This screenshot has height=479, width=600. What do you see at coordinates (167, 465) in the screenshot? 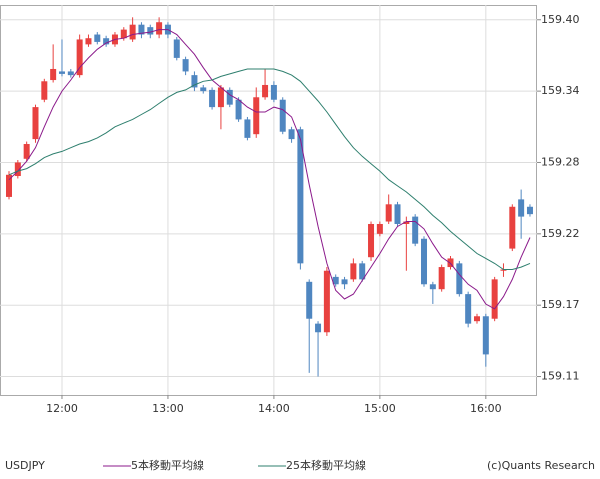
I see `legend-label: 5本移動平均線` at bounding box center [167, 465].